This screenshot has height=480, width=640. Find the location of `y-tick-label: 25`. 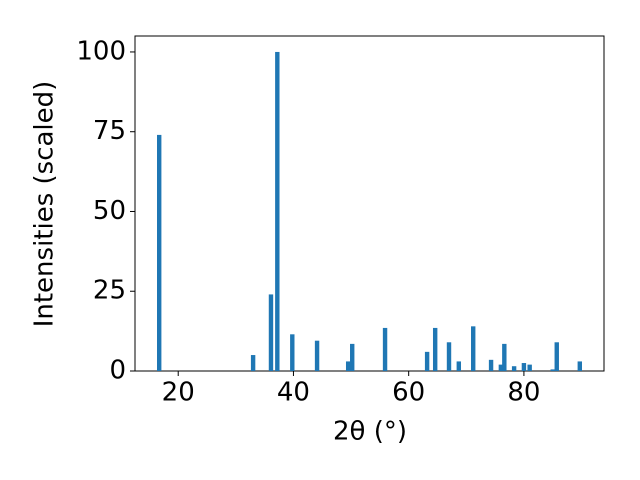

y-tick-label: 25 is located at coordinates (109, 291).